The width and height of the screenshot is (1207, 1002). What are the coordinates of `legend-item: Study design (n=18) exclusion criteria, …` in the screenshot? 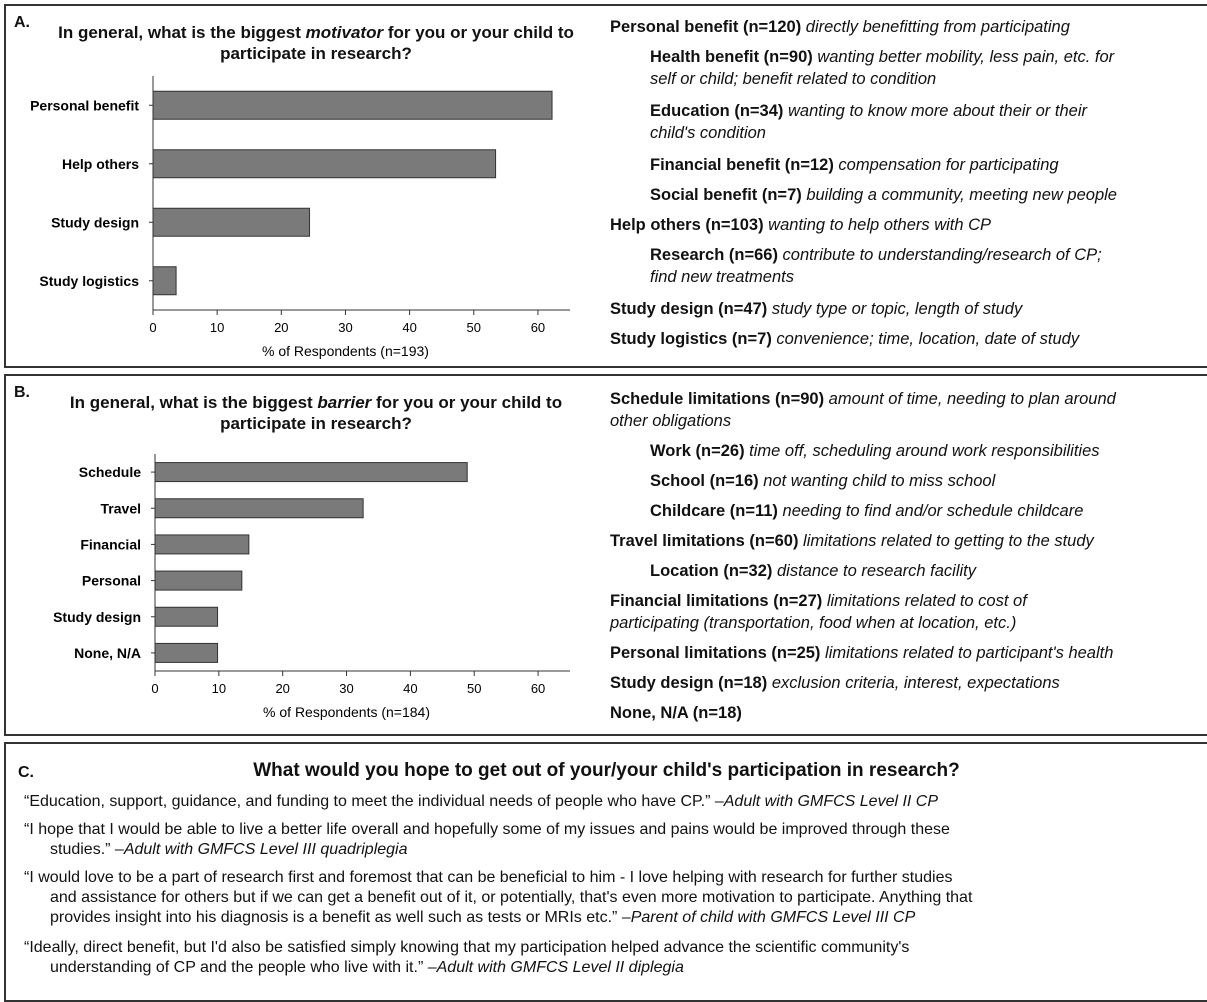 It's located at (835, 683).